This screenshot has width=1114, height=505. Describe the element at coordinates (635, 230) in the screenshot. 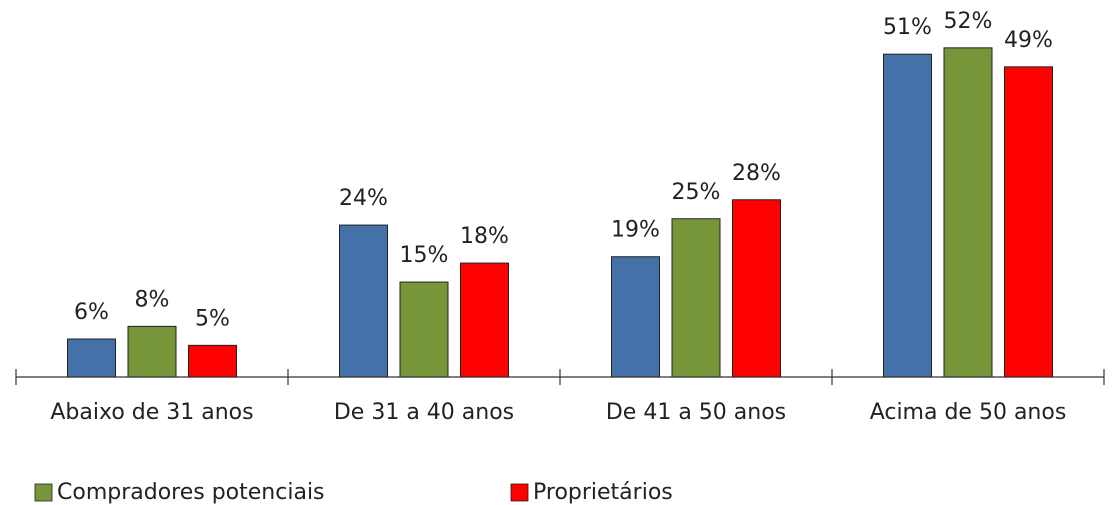

I see `data-label: 19%` at that location.